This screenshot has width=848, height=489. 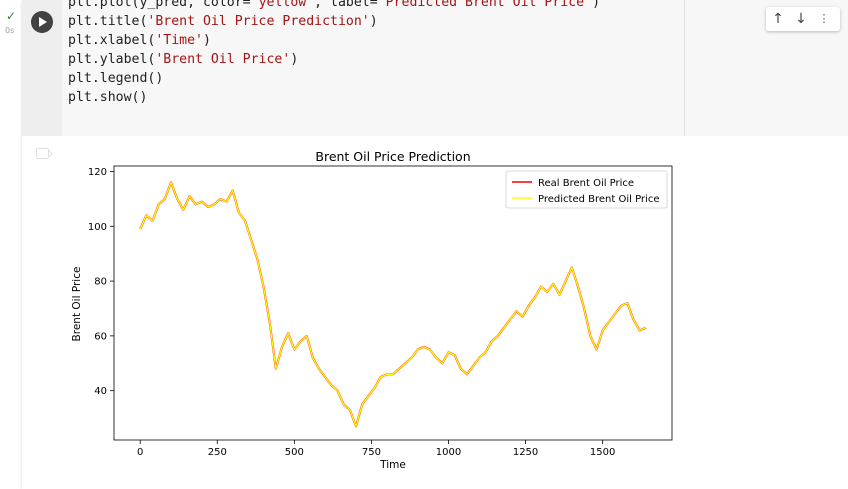 I want to click on code-string: 'Brent Oil Price Prediction', so click(x=258, y=21).